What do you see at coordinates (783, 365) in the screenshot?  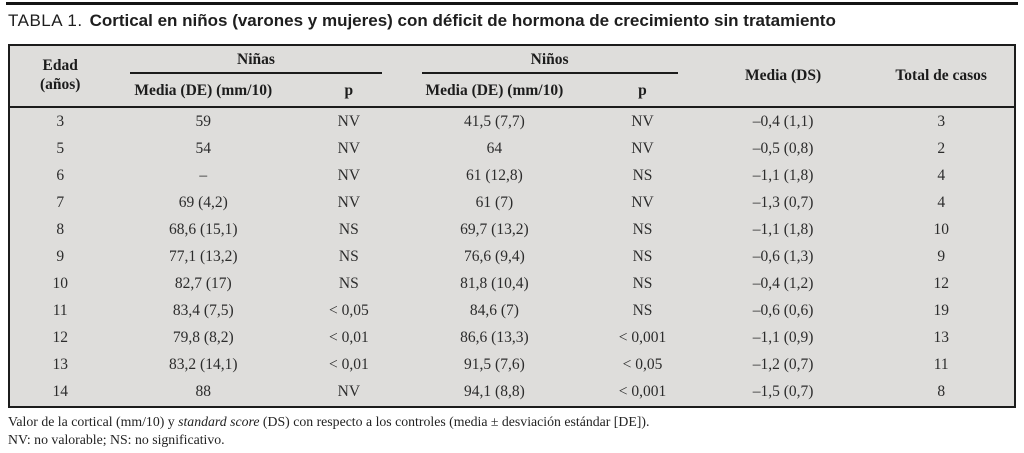 I see `cell-media_ds: –1,2 (0,7)` at bounding box center [783, 365].